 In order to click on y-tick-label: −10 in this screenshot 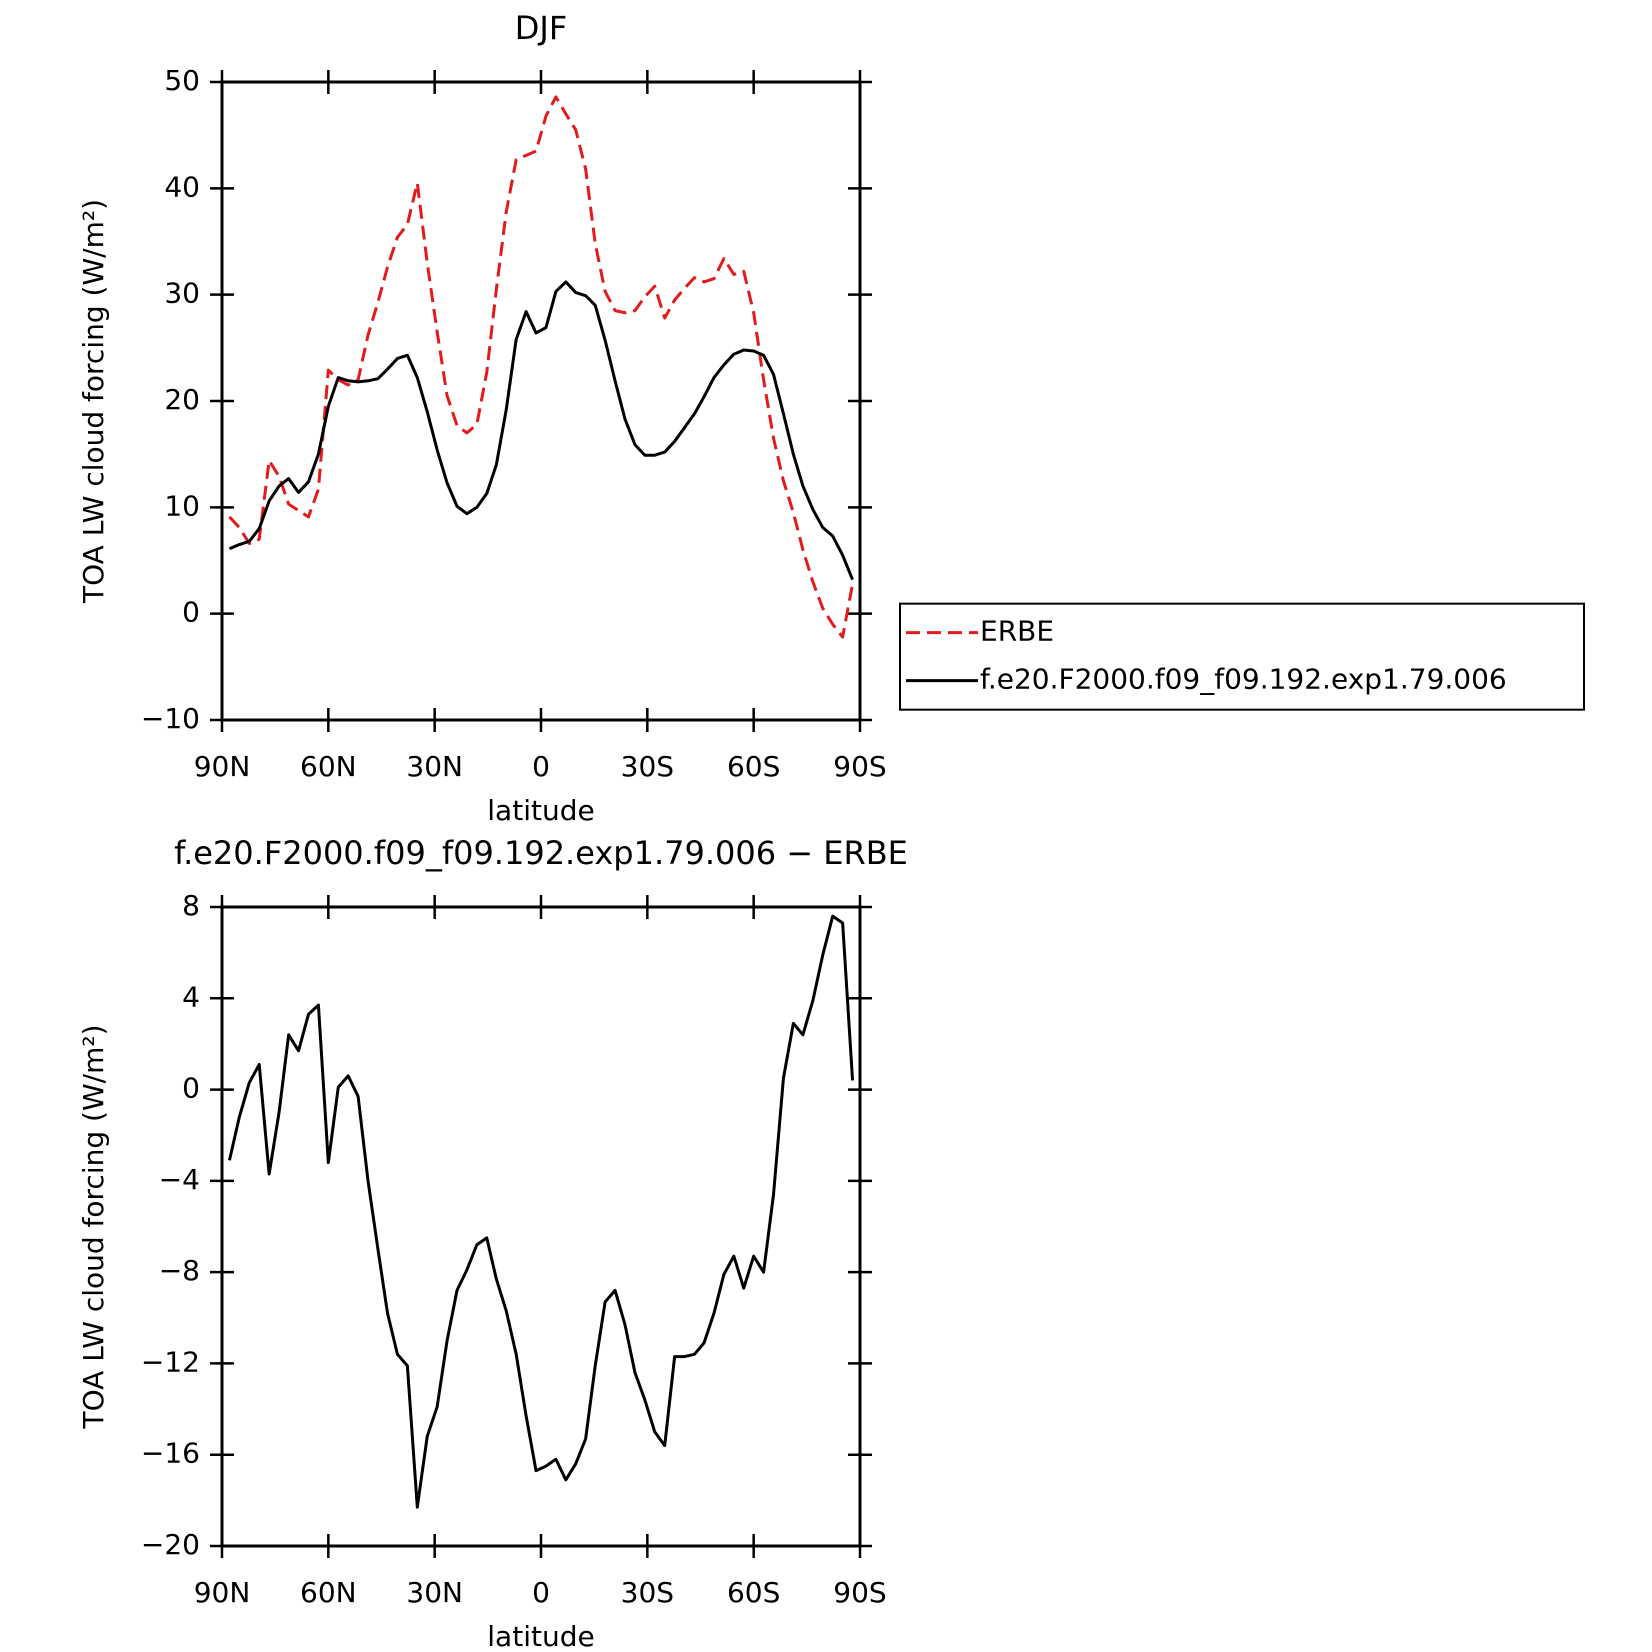, I will do `click(170, 718)`.